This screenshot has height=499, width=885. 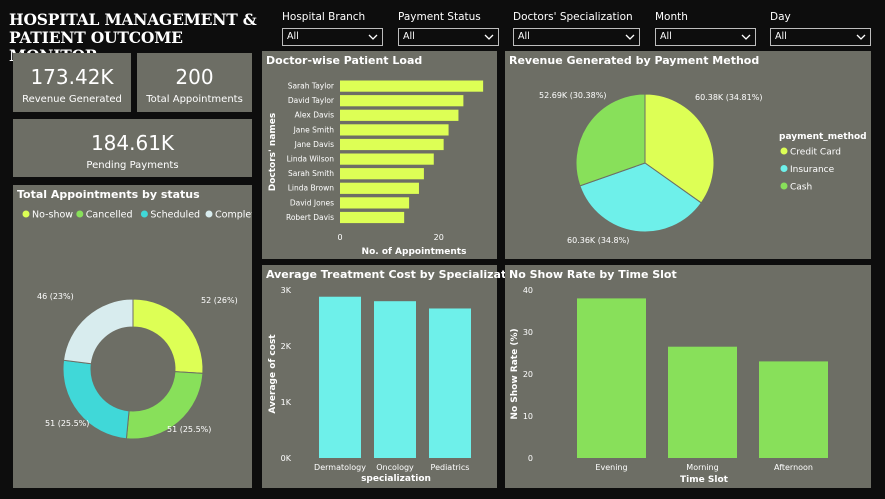 I want to click on day-dropdown: All, so click(x=820, y=37).